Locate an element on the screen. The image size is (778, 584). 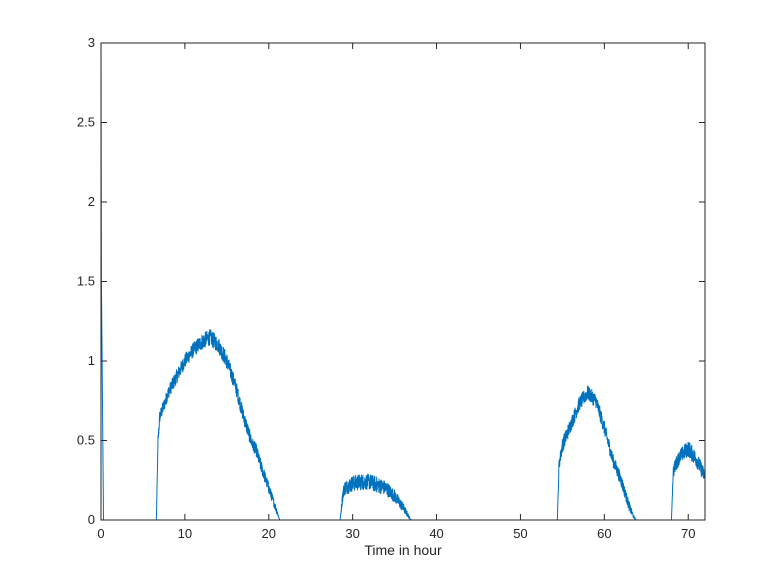
y-tick-label: 2 is located at coordinates (91, 201).